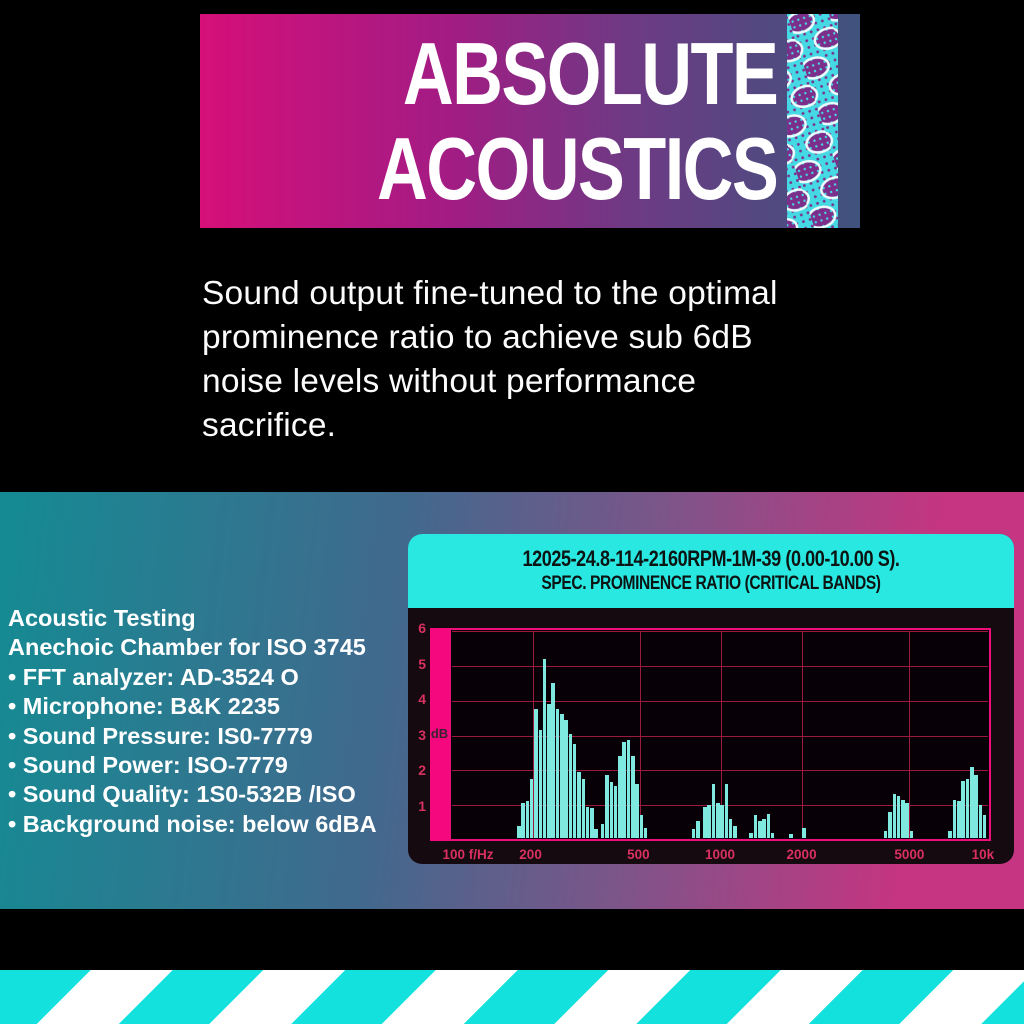 The width and height of the screenshot is (1024, 1024). I want to click on decorative-batik-pattern-strip, so click(812, 121).